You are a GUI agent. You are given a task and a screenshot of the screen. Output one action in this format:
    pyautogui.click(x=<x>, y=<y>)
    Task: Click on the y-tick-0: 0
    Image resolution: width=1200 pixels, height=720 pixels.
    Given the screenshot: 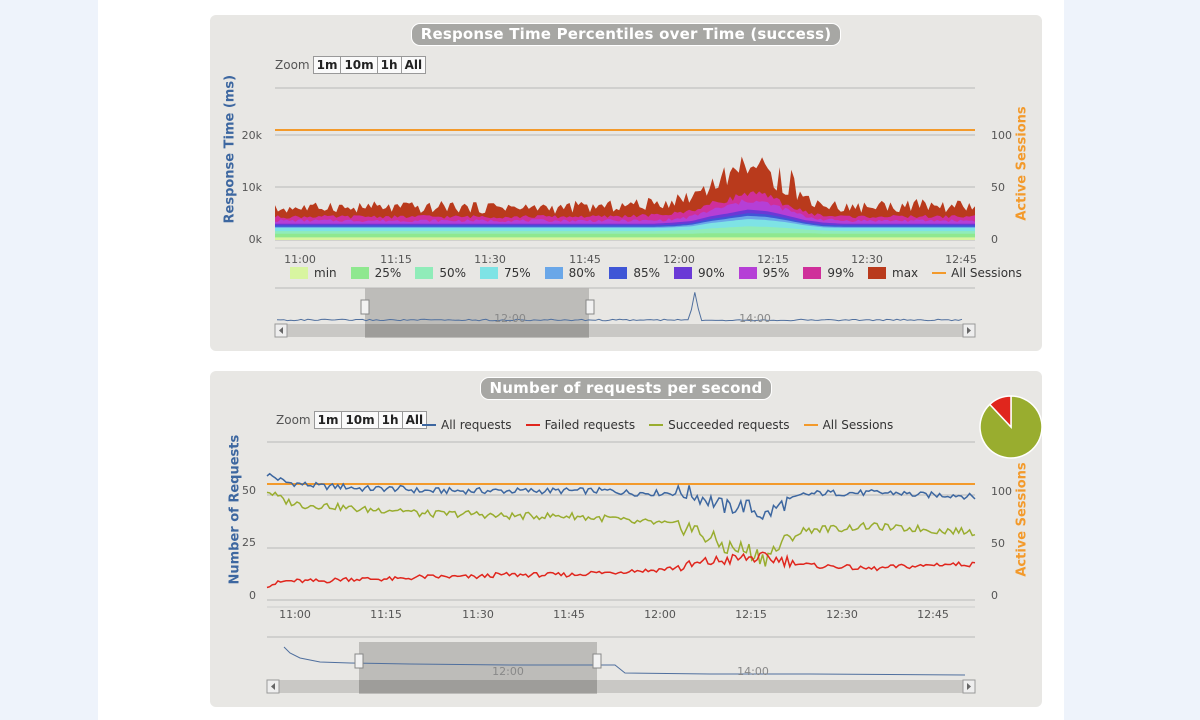 What is the action you would take?
    pyautogui.click(x=252, y=595)
    